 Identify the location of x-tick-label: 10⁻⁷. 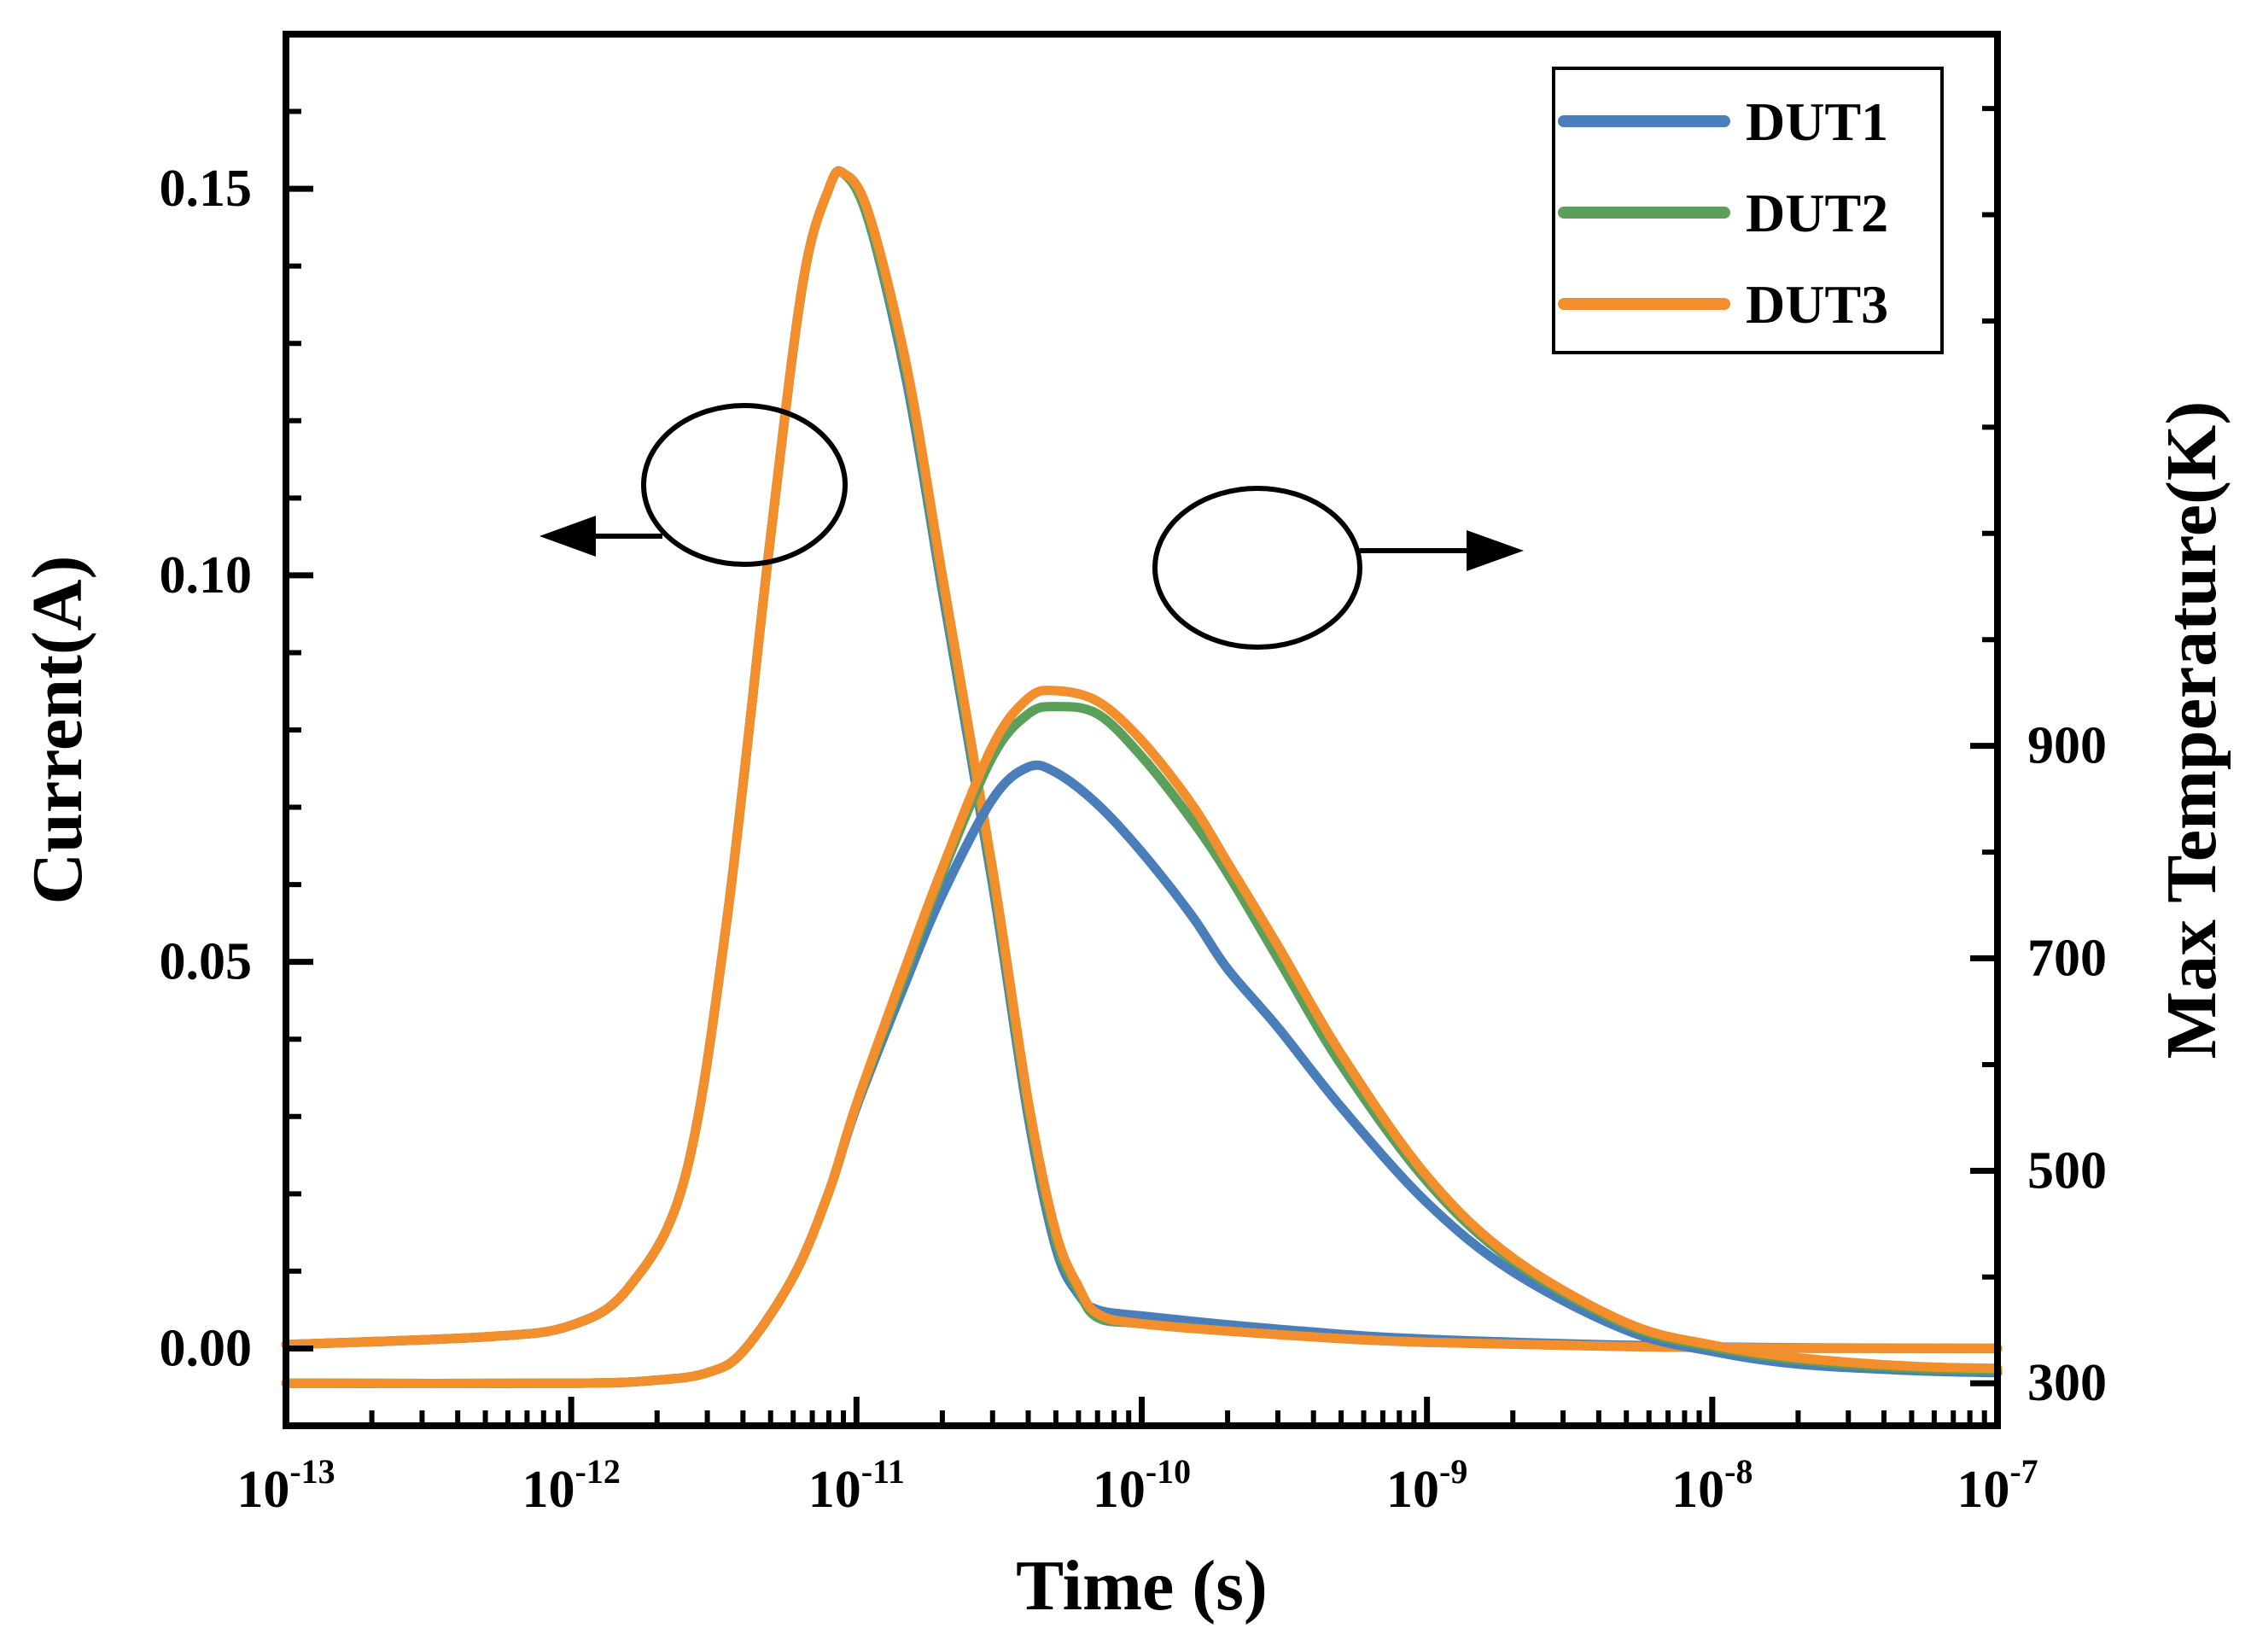
(1997, 1485).